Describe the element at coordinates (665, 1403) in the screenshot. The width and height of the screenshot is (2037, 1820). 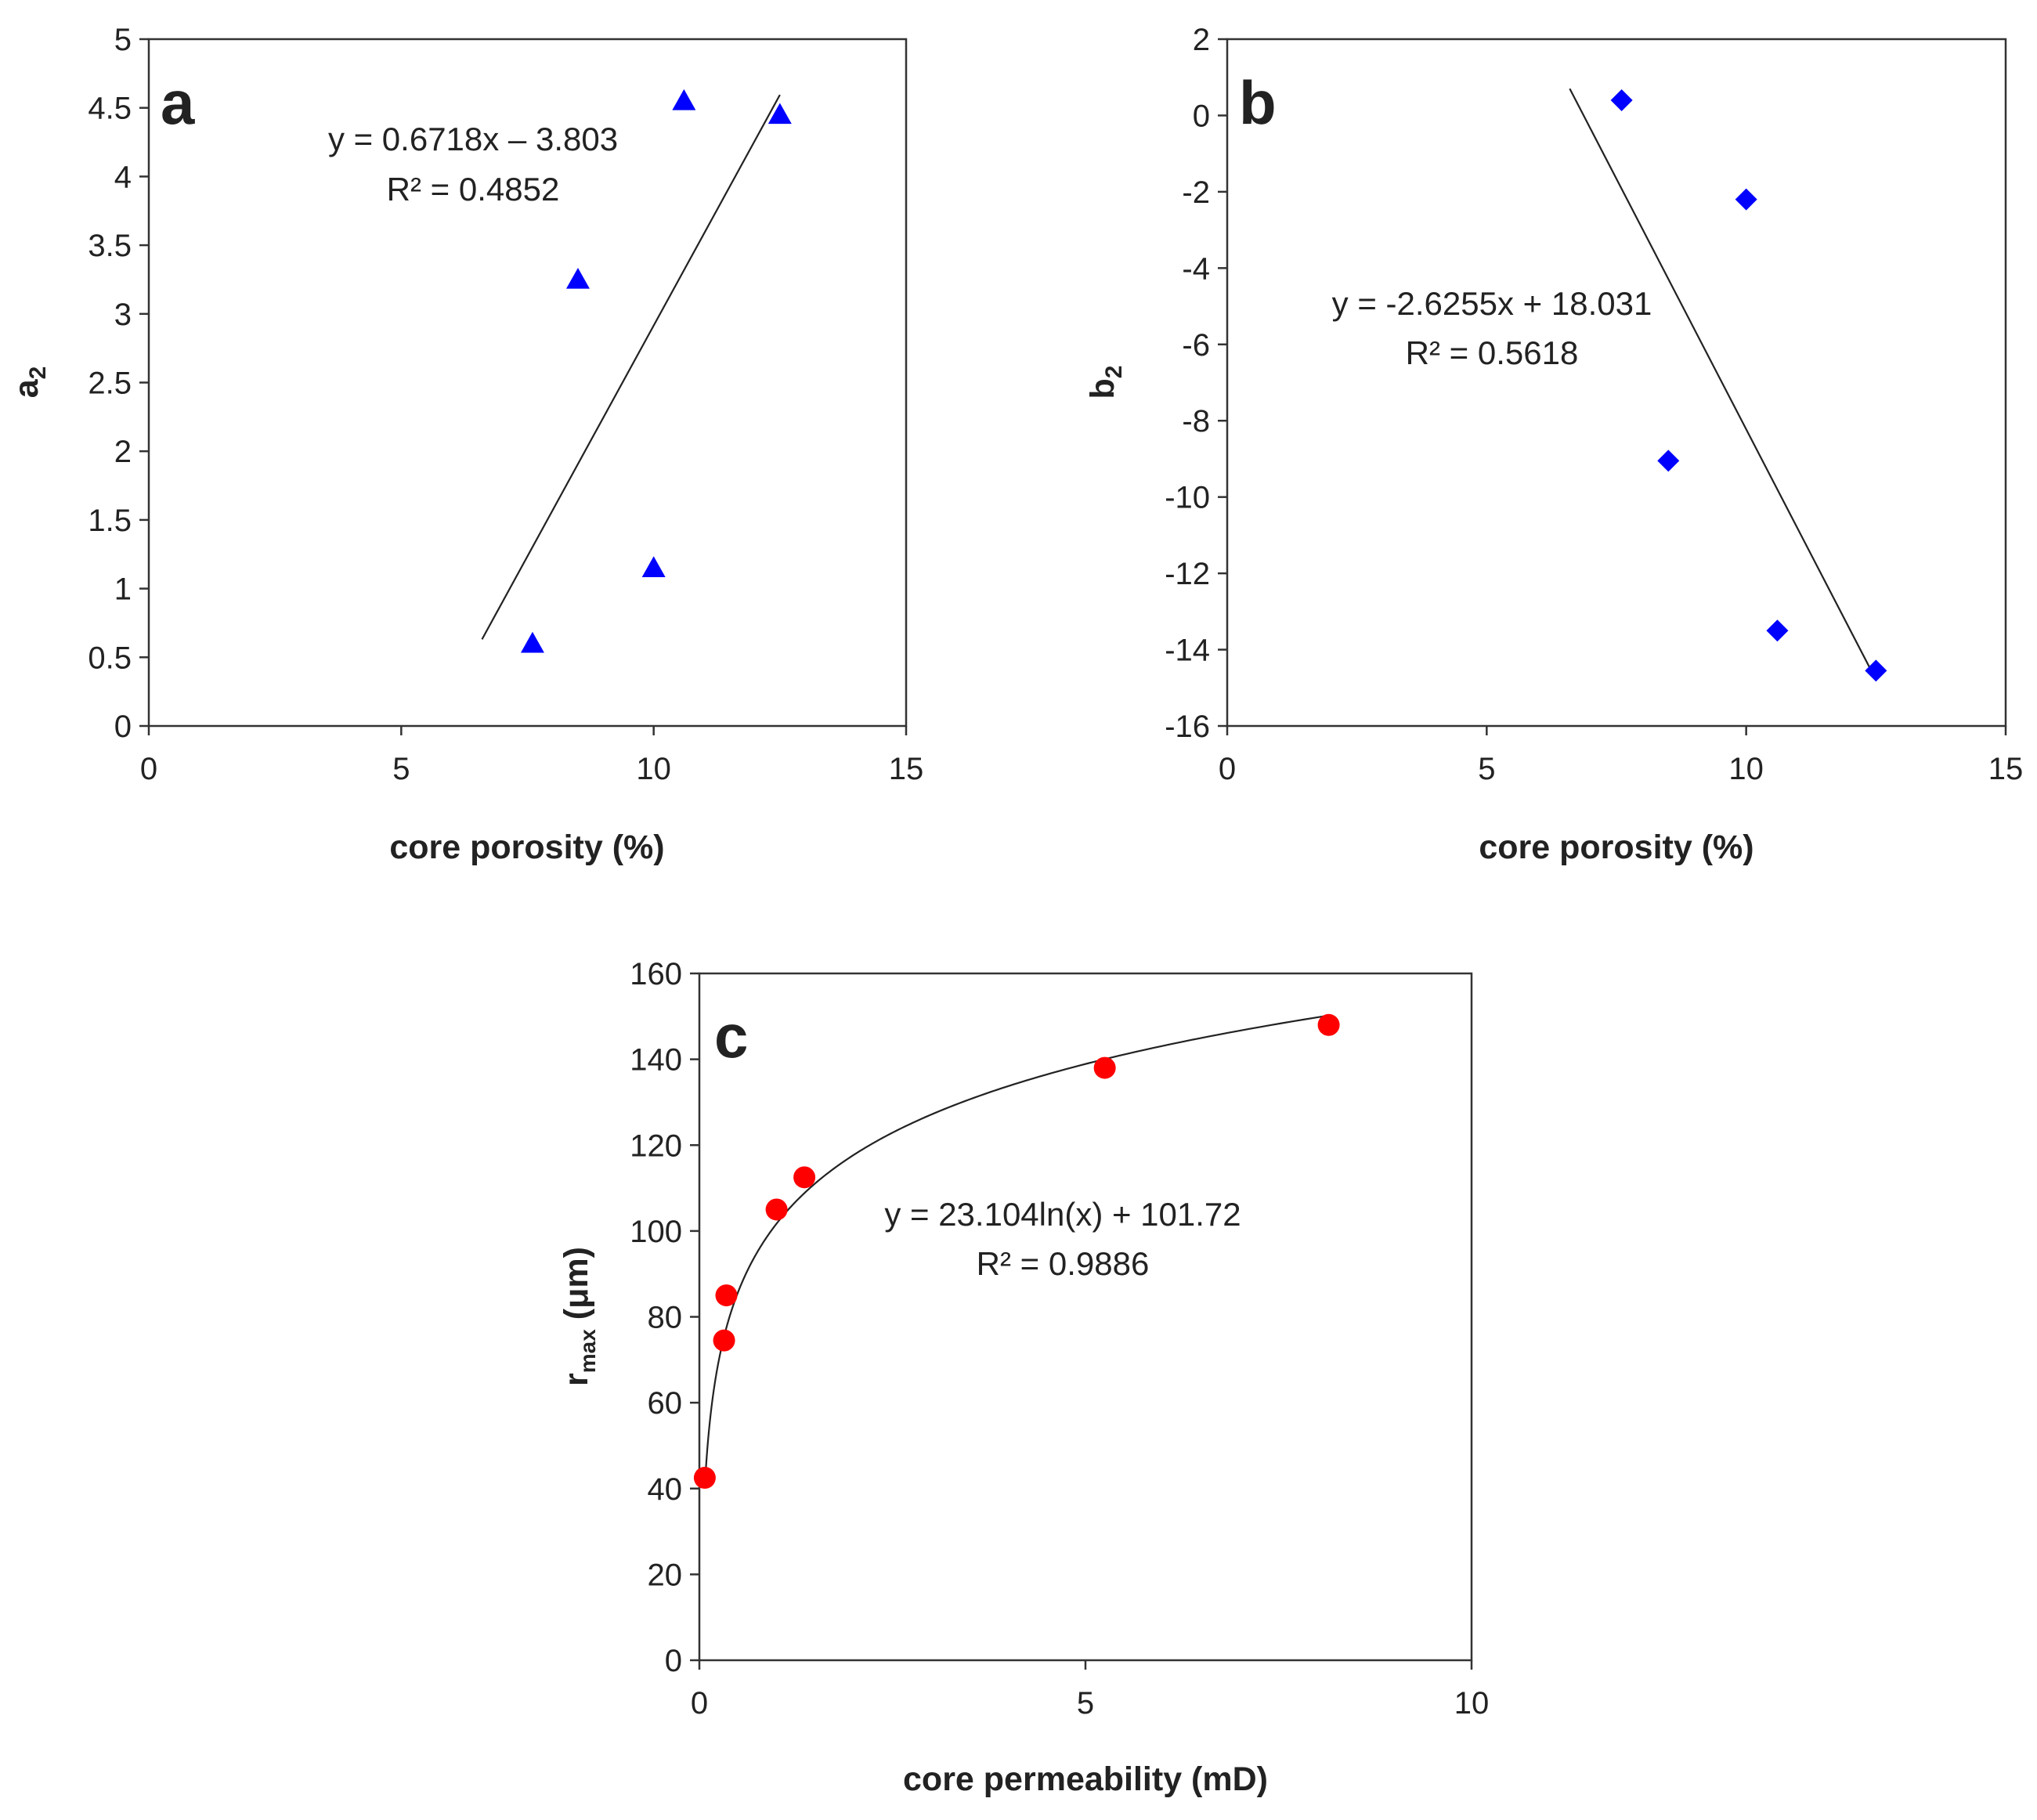
I see `y-tick-label: 60` at that location.